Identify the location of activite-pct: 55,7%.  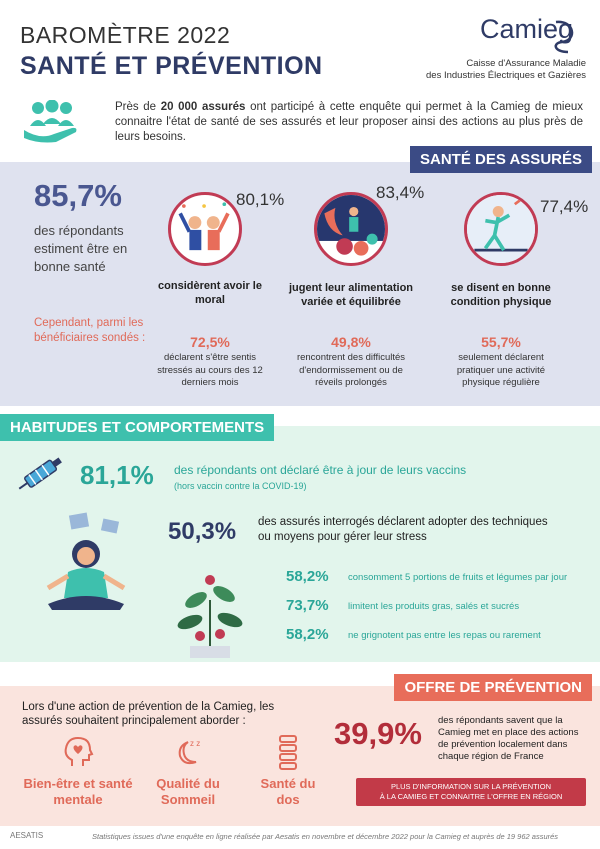
(501, 342).